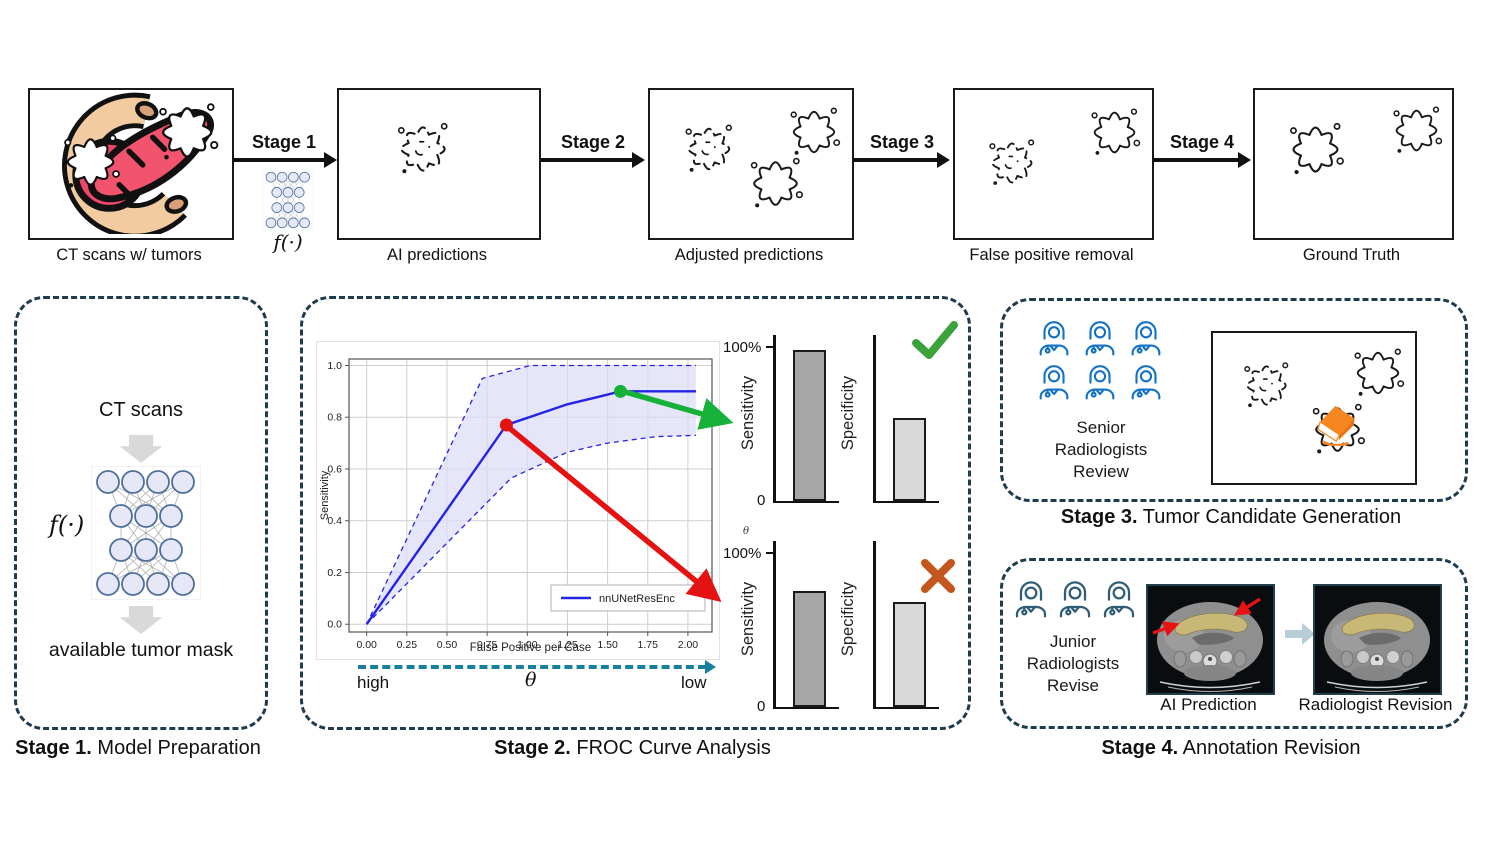 The width and height of the screenshot is (1488, 850). Describe the element at coordinates (439, 164) in the screenshot. I see `pipeline-box-ai-predictions` at that location.